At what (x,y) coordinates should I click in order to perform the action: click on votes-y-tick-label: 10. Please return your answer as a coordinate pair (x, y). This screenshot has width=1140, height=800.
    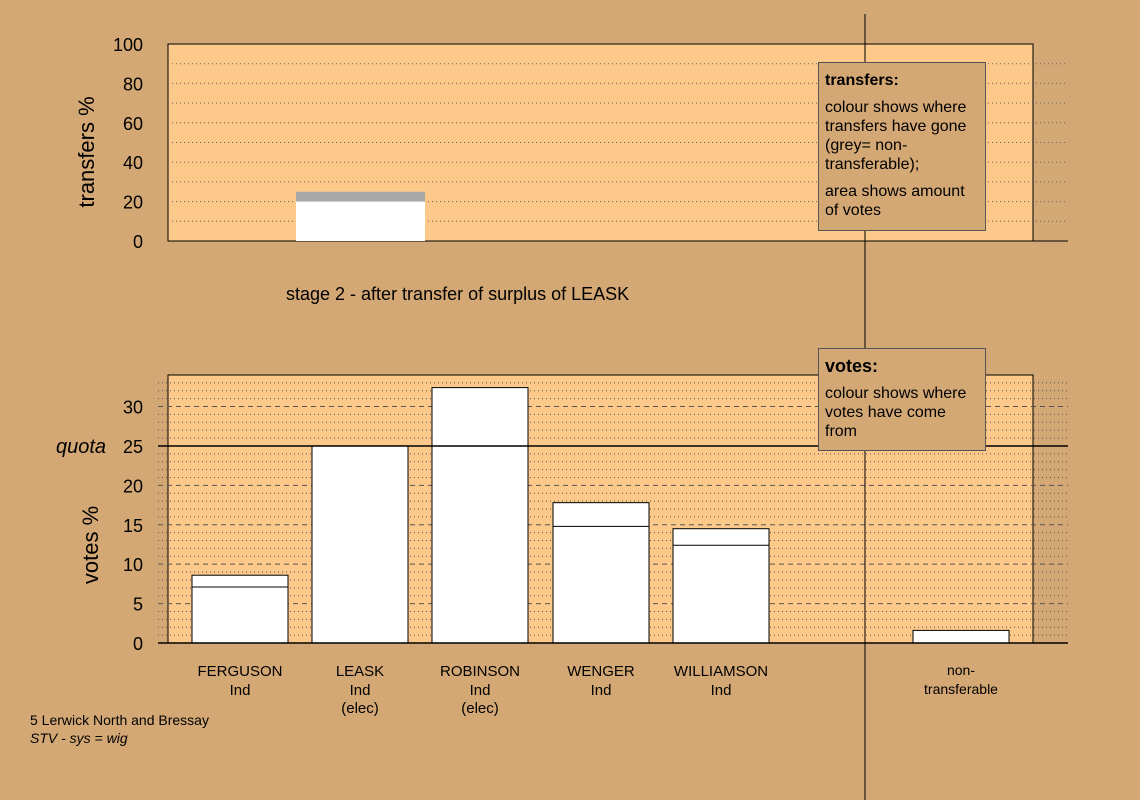
    Looking at the image, I should click on (133, 565).